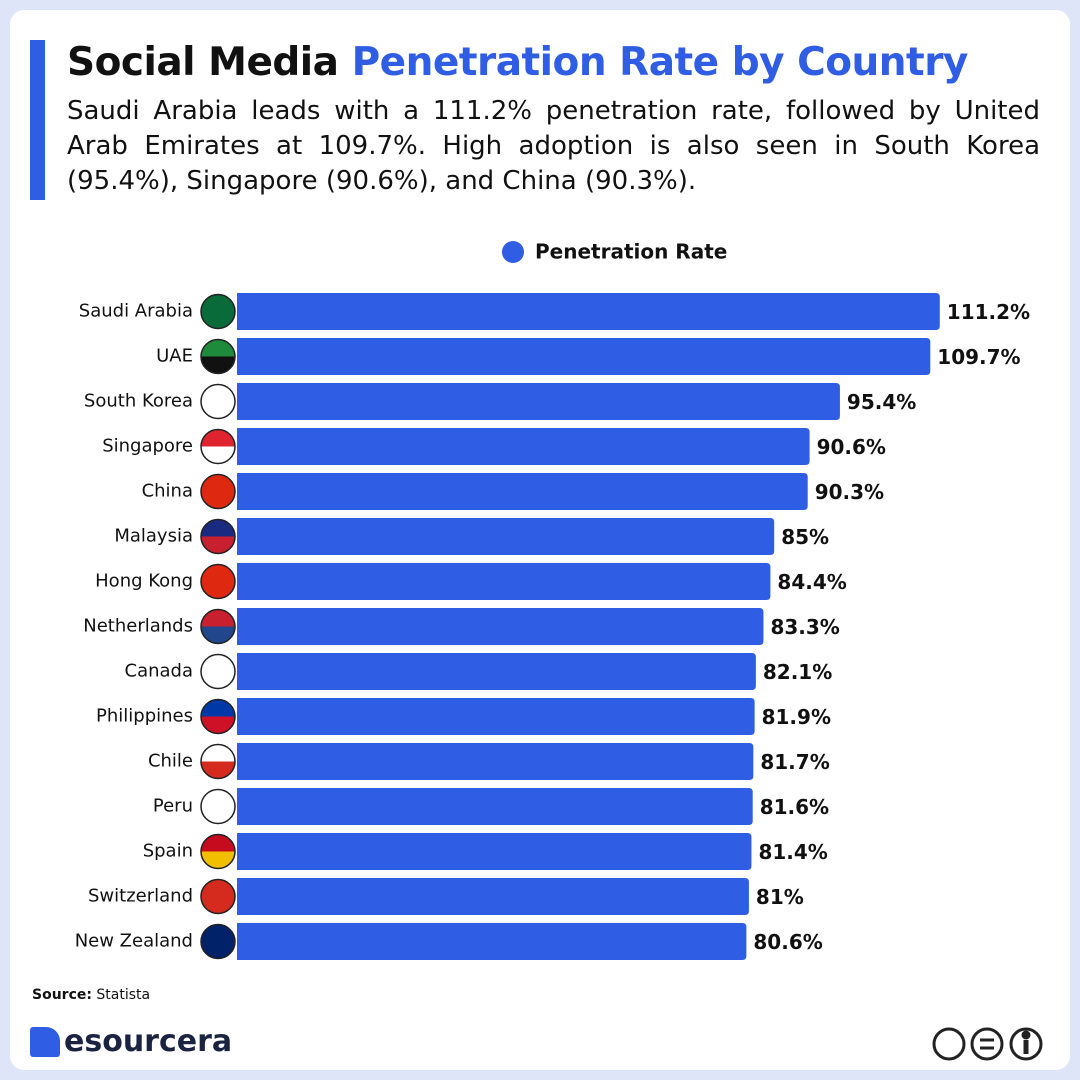 The width and height of the screenshot is (1080, 1080). Describe the element at coordinates (792, 852) in the screenshot. I see `value-label: 81.4%` at that location.